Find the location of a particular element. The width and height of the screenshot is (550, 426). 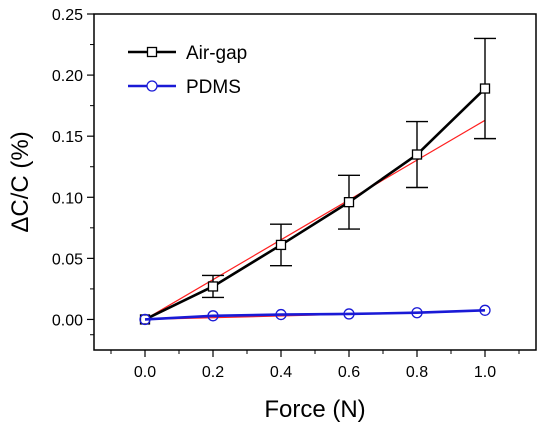

x-tick-label: 0.2 is located at coordinates (213, 372).